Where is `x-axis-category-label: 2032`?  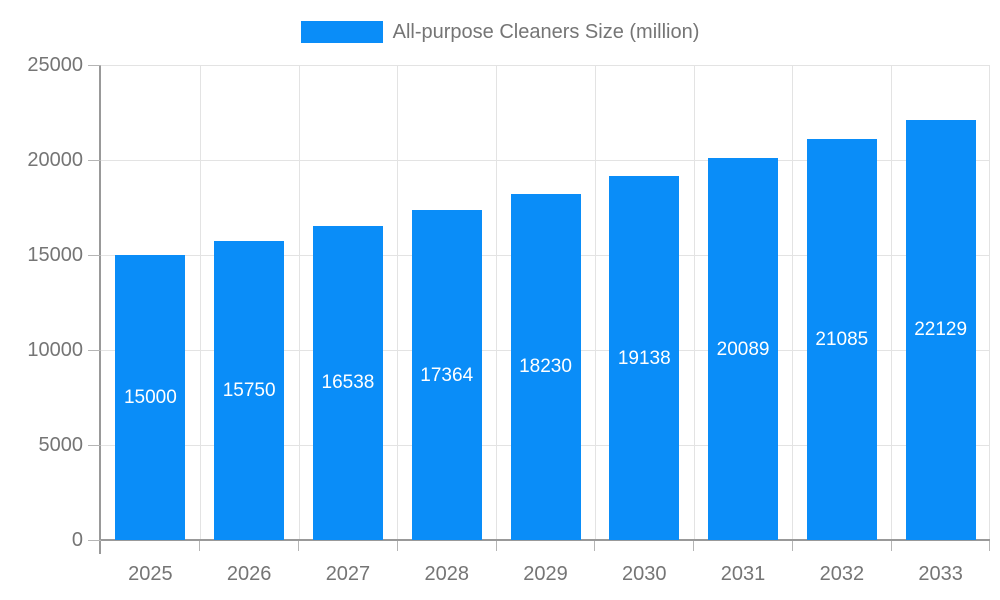
x-axis-category-label: 2032 is located at coordinates (842, 574).